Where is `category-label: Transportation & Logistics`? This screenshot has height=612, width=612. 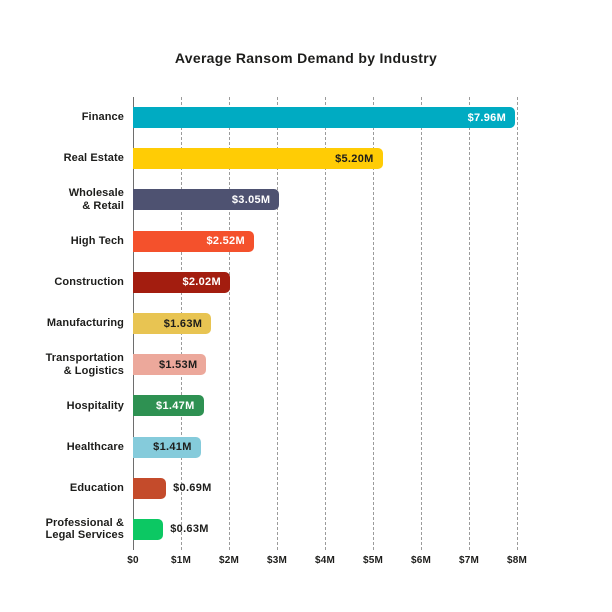
category-label: Transportation & Logistics is located at coordinates (84, 364).